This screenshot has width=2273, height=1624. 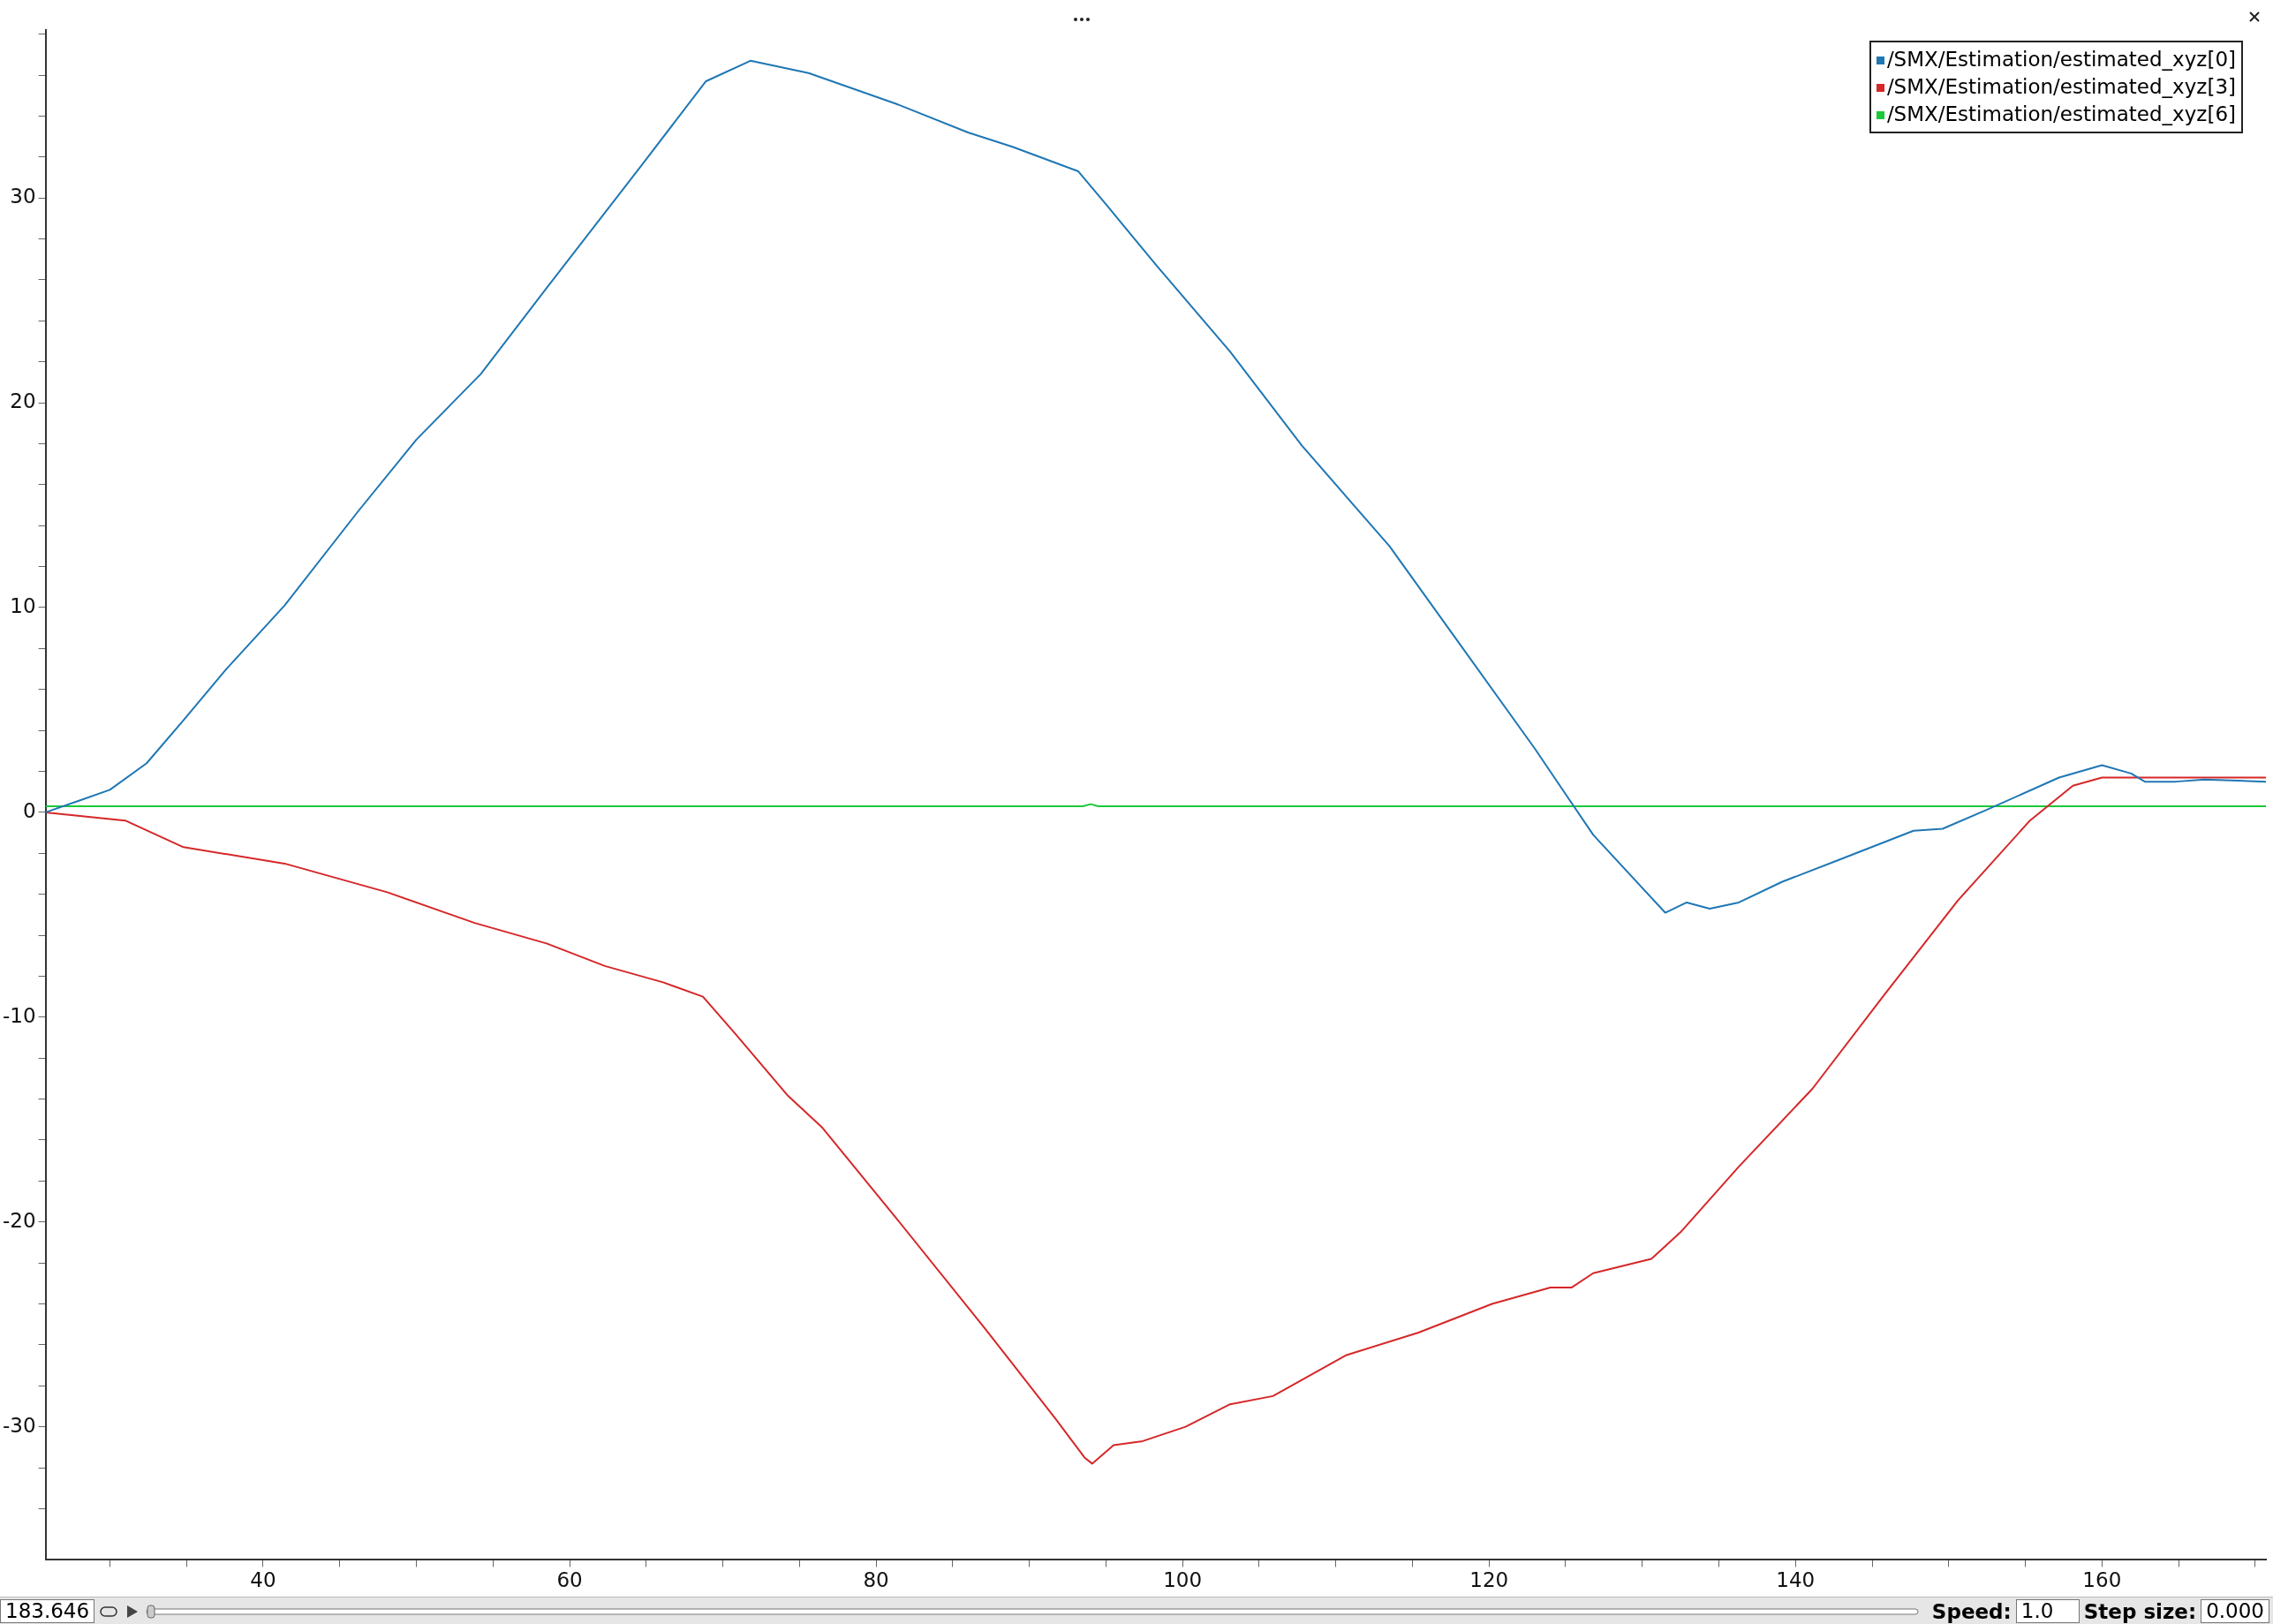 What do you see at coordinates (1489, 1580) in the screenshot?
I see `x-tick-label: 120` at bounding box center [1489, 1580].